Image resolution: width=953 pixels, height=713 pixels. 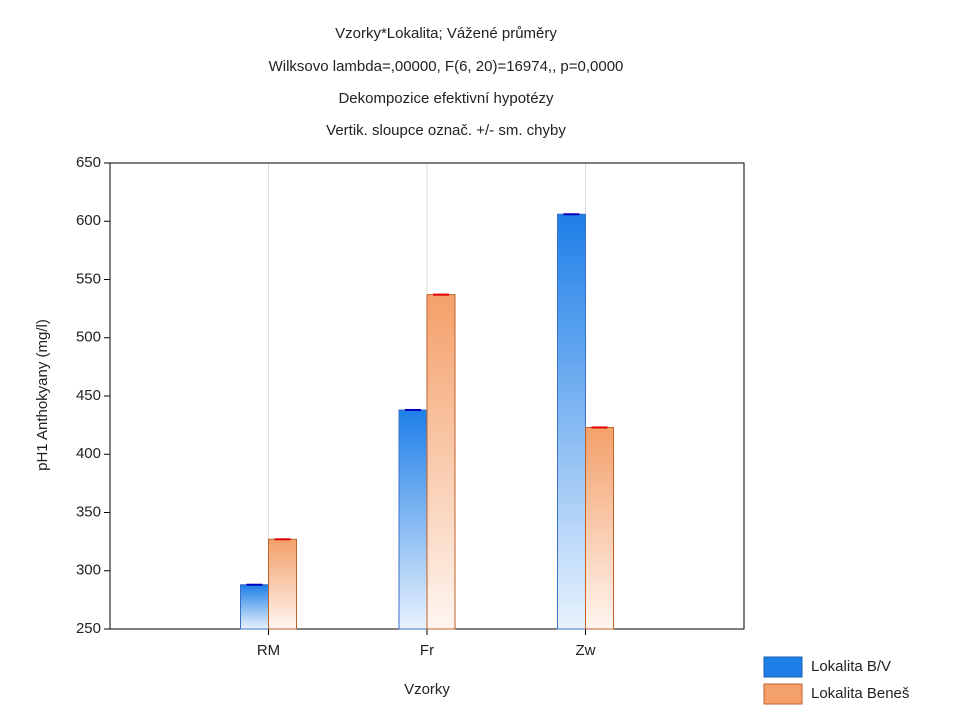 What do you see at coordinates (88, 337) in the screenshot?
I see `y-tick-label: 500` at bounding box center [88, 337].